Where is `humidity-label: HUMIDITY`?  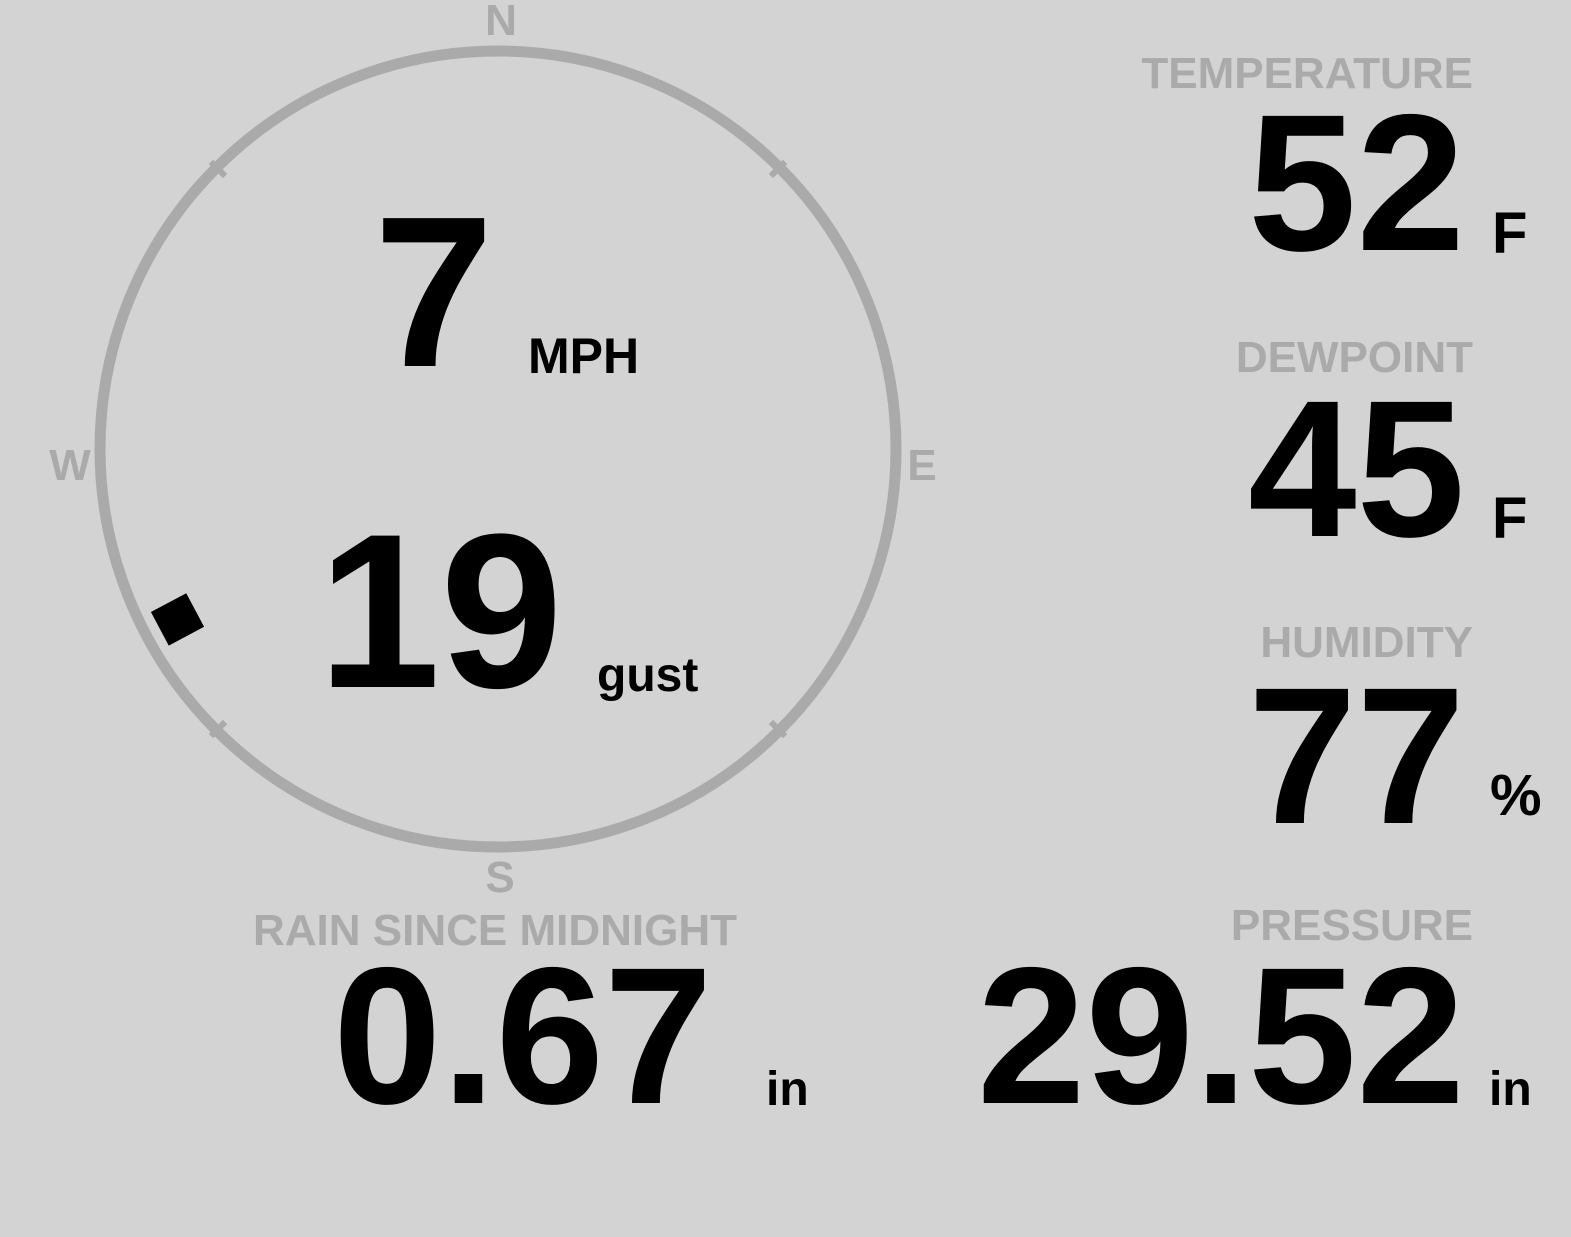 humidity-label: HUMIDITY is located at coordinates (1366, 642).